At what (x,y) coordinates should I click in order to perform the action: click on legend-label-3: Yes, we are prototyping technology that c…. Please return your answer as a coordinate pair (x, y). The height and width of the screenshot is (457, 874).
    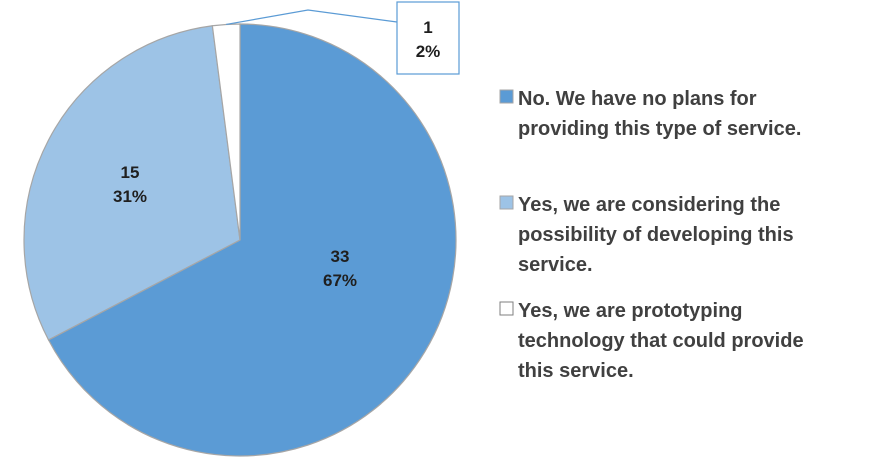
    Looking at the image, I should click on (661, 341).